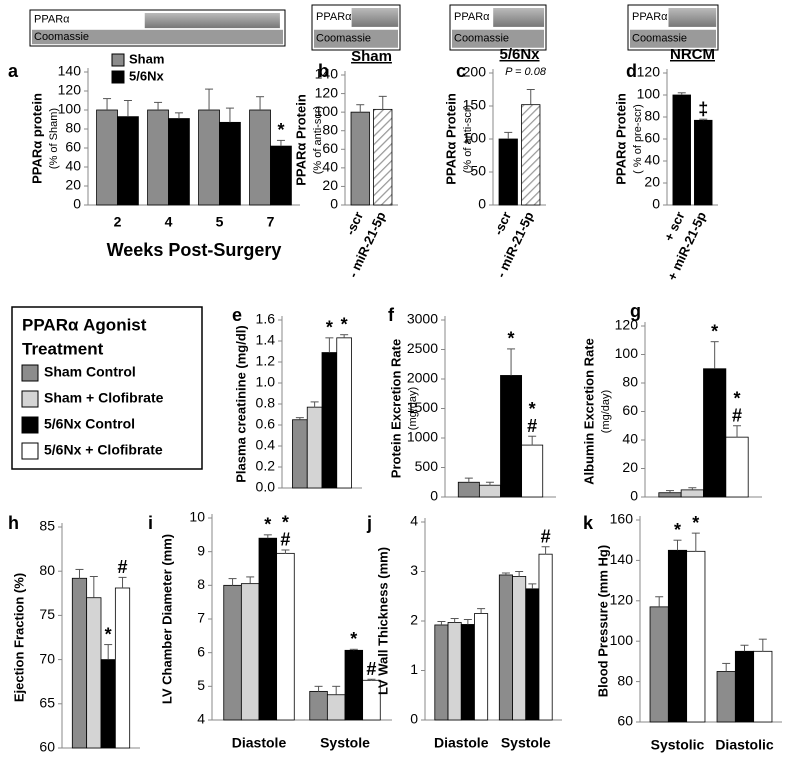 This screenshot has width=800, height=759. I want to click on panel-title: NRCM, so click(692, 54).